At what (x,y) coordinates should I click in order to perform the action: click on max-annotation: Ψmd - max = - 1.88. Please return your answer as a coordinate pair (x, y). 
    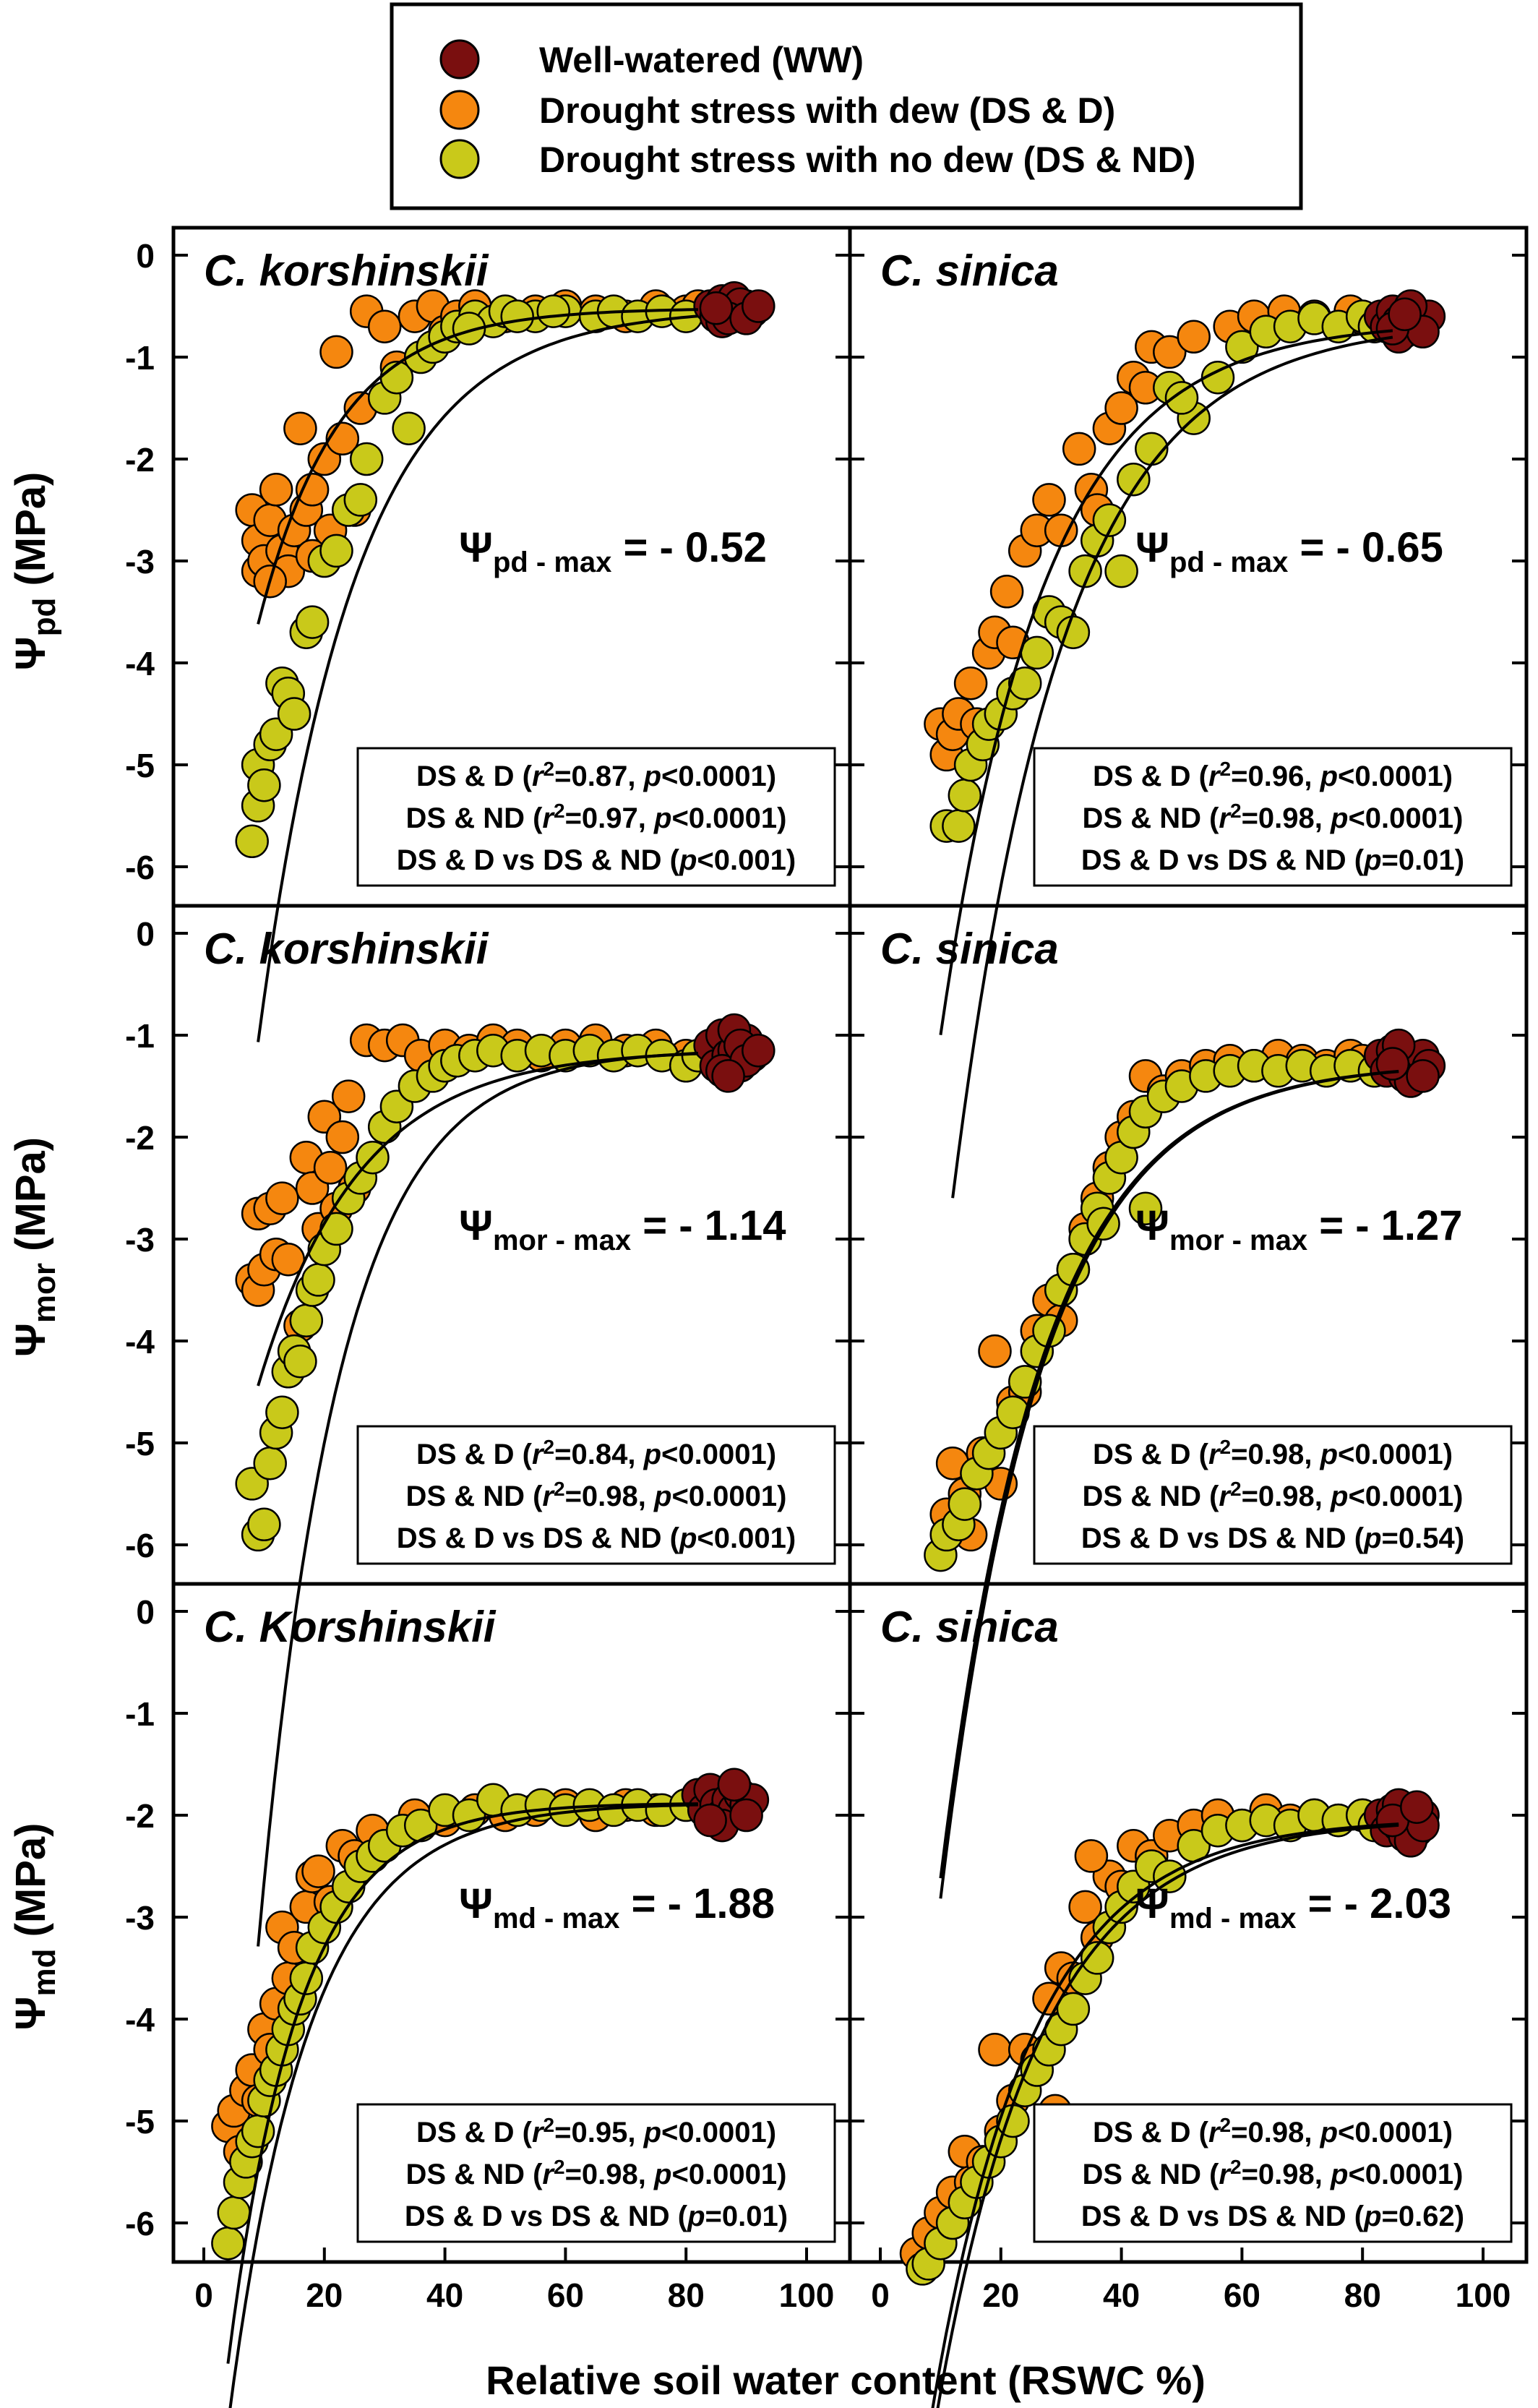
    Looking at the image, I should click on (617, 1907).